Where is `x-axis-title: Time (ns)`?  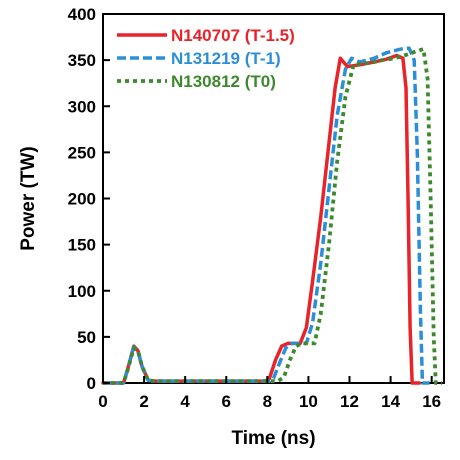 x-axis-title: Time (ns) is located at coordinates (273, 438).